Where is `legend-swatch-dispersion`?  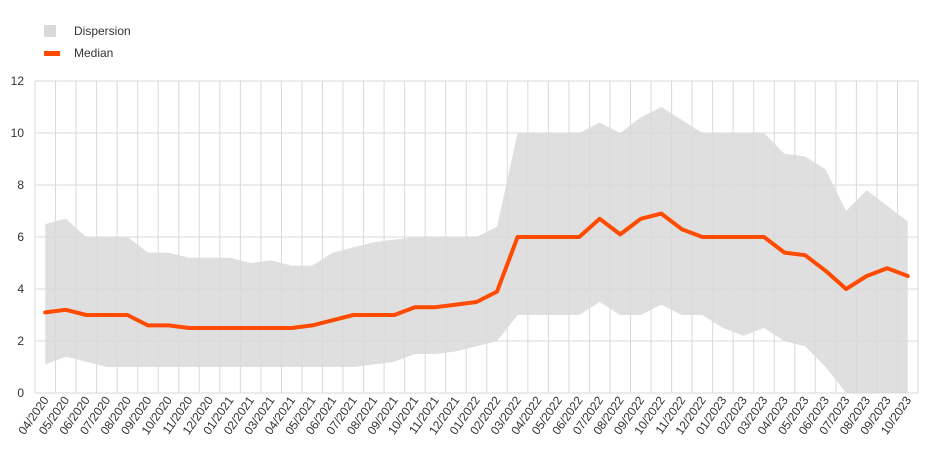 legend-swatch-dispersion is located at coordinates (50, 31).